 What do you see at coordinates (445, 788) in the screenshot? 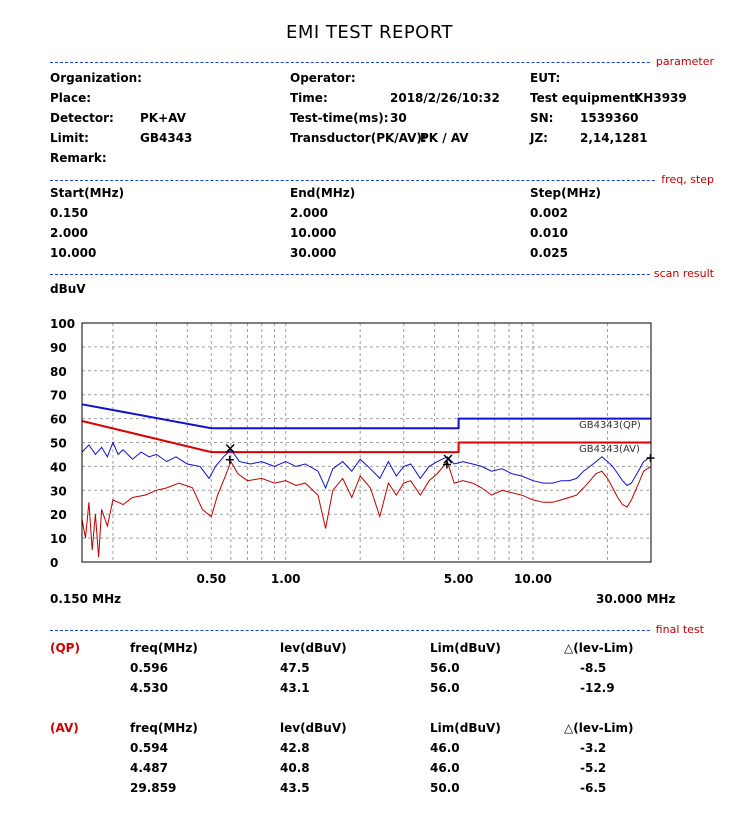
I see `table-cell: 50.0` at bounding box center [445, 788].